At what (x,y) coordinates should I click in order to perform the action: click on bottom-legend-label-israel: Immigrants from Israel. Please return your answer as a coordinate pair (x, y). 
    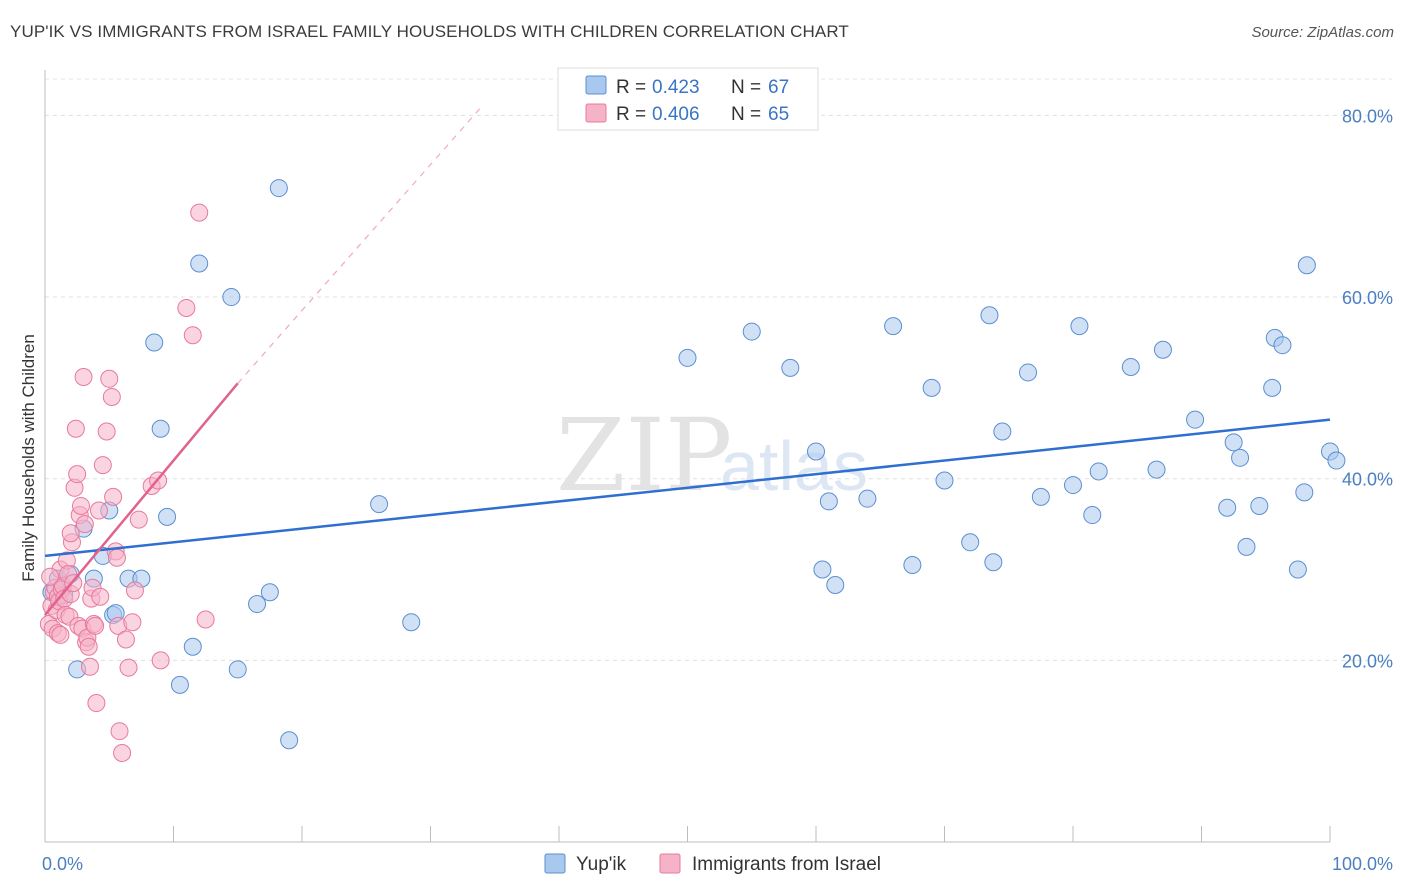
    Looking at the image, I should click on (786, 864).